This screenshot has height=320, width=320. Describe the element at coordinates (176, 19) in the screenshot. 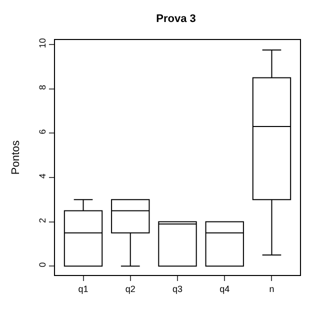

I see `chart-title: Prova 3` at that location.